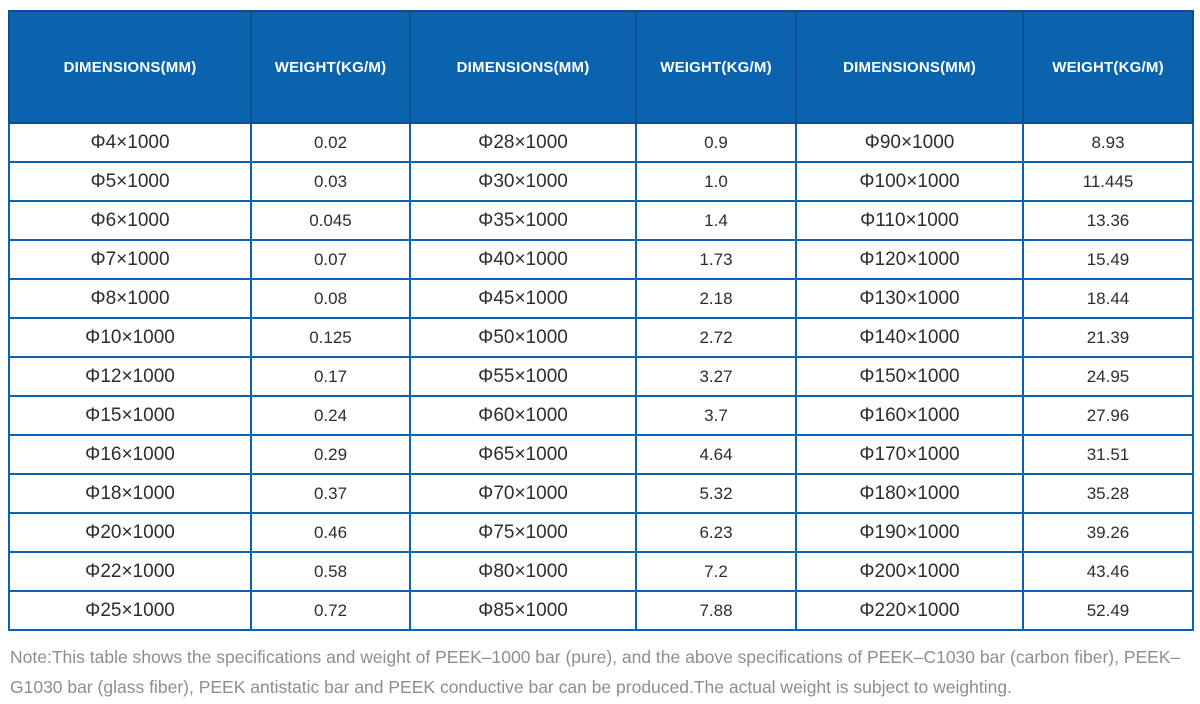  Describe the element at coordinates (330, 376) in the screenshot. I see `weight-cell: 0.17` at that location.